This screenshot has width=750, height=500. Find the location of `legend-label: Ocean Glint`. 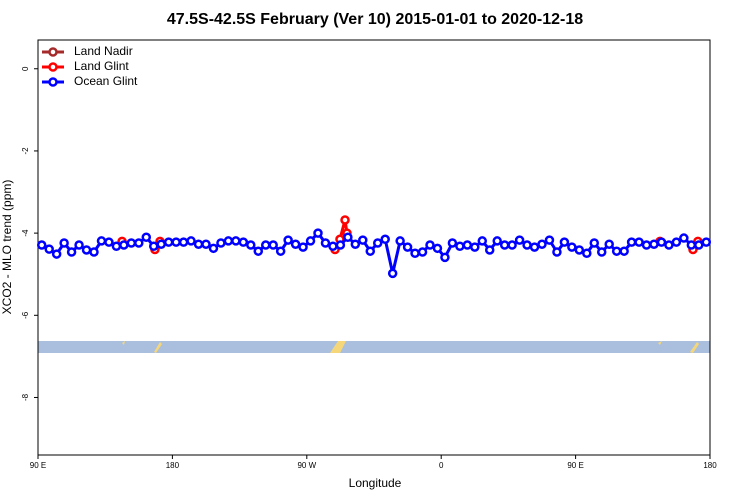

legend-label: Ocean Glint is located at coordinates (106, 81).